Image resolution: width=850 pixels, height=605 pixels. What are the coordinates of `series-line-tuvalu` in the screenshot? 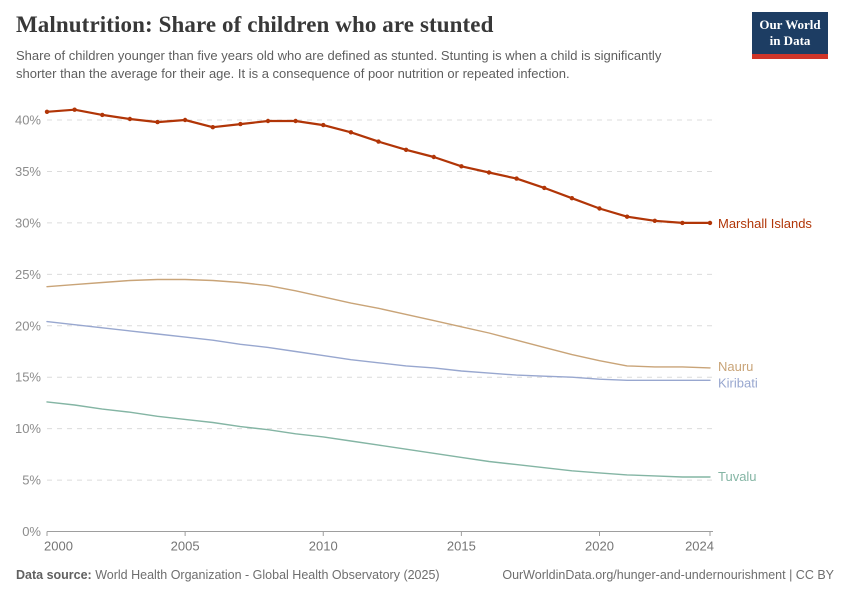 It's located at (378, 439).